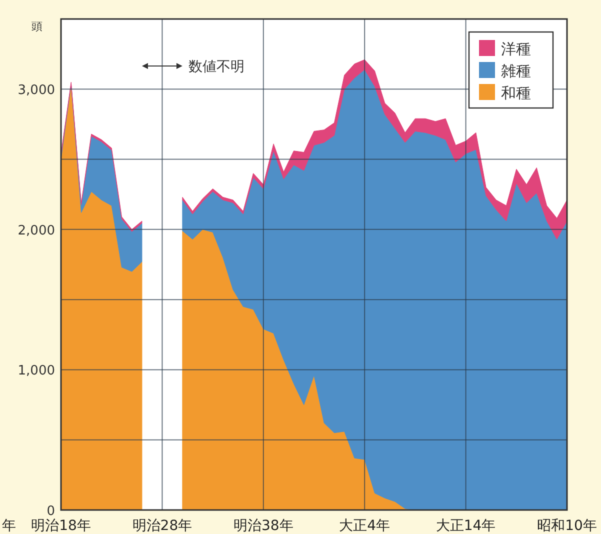  I want to click on legend-label: 洋種, so click(516, 49).